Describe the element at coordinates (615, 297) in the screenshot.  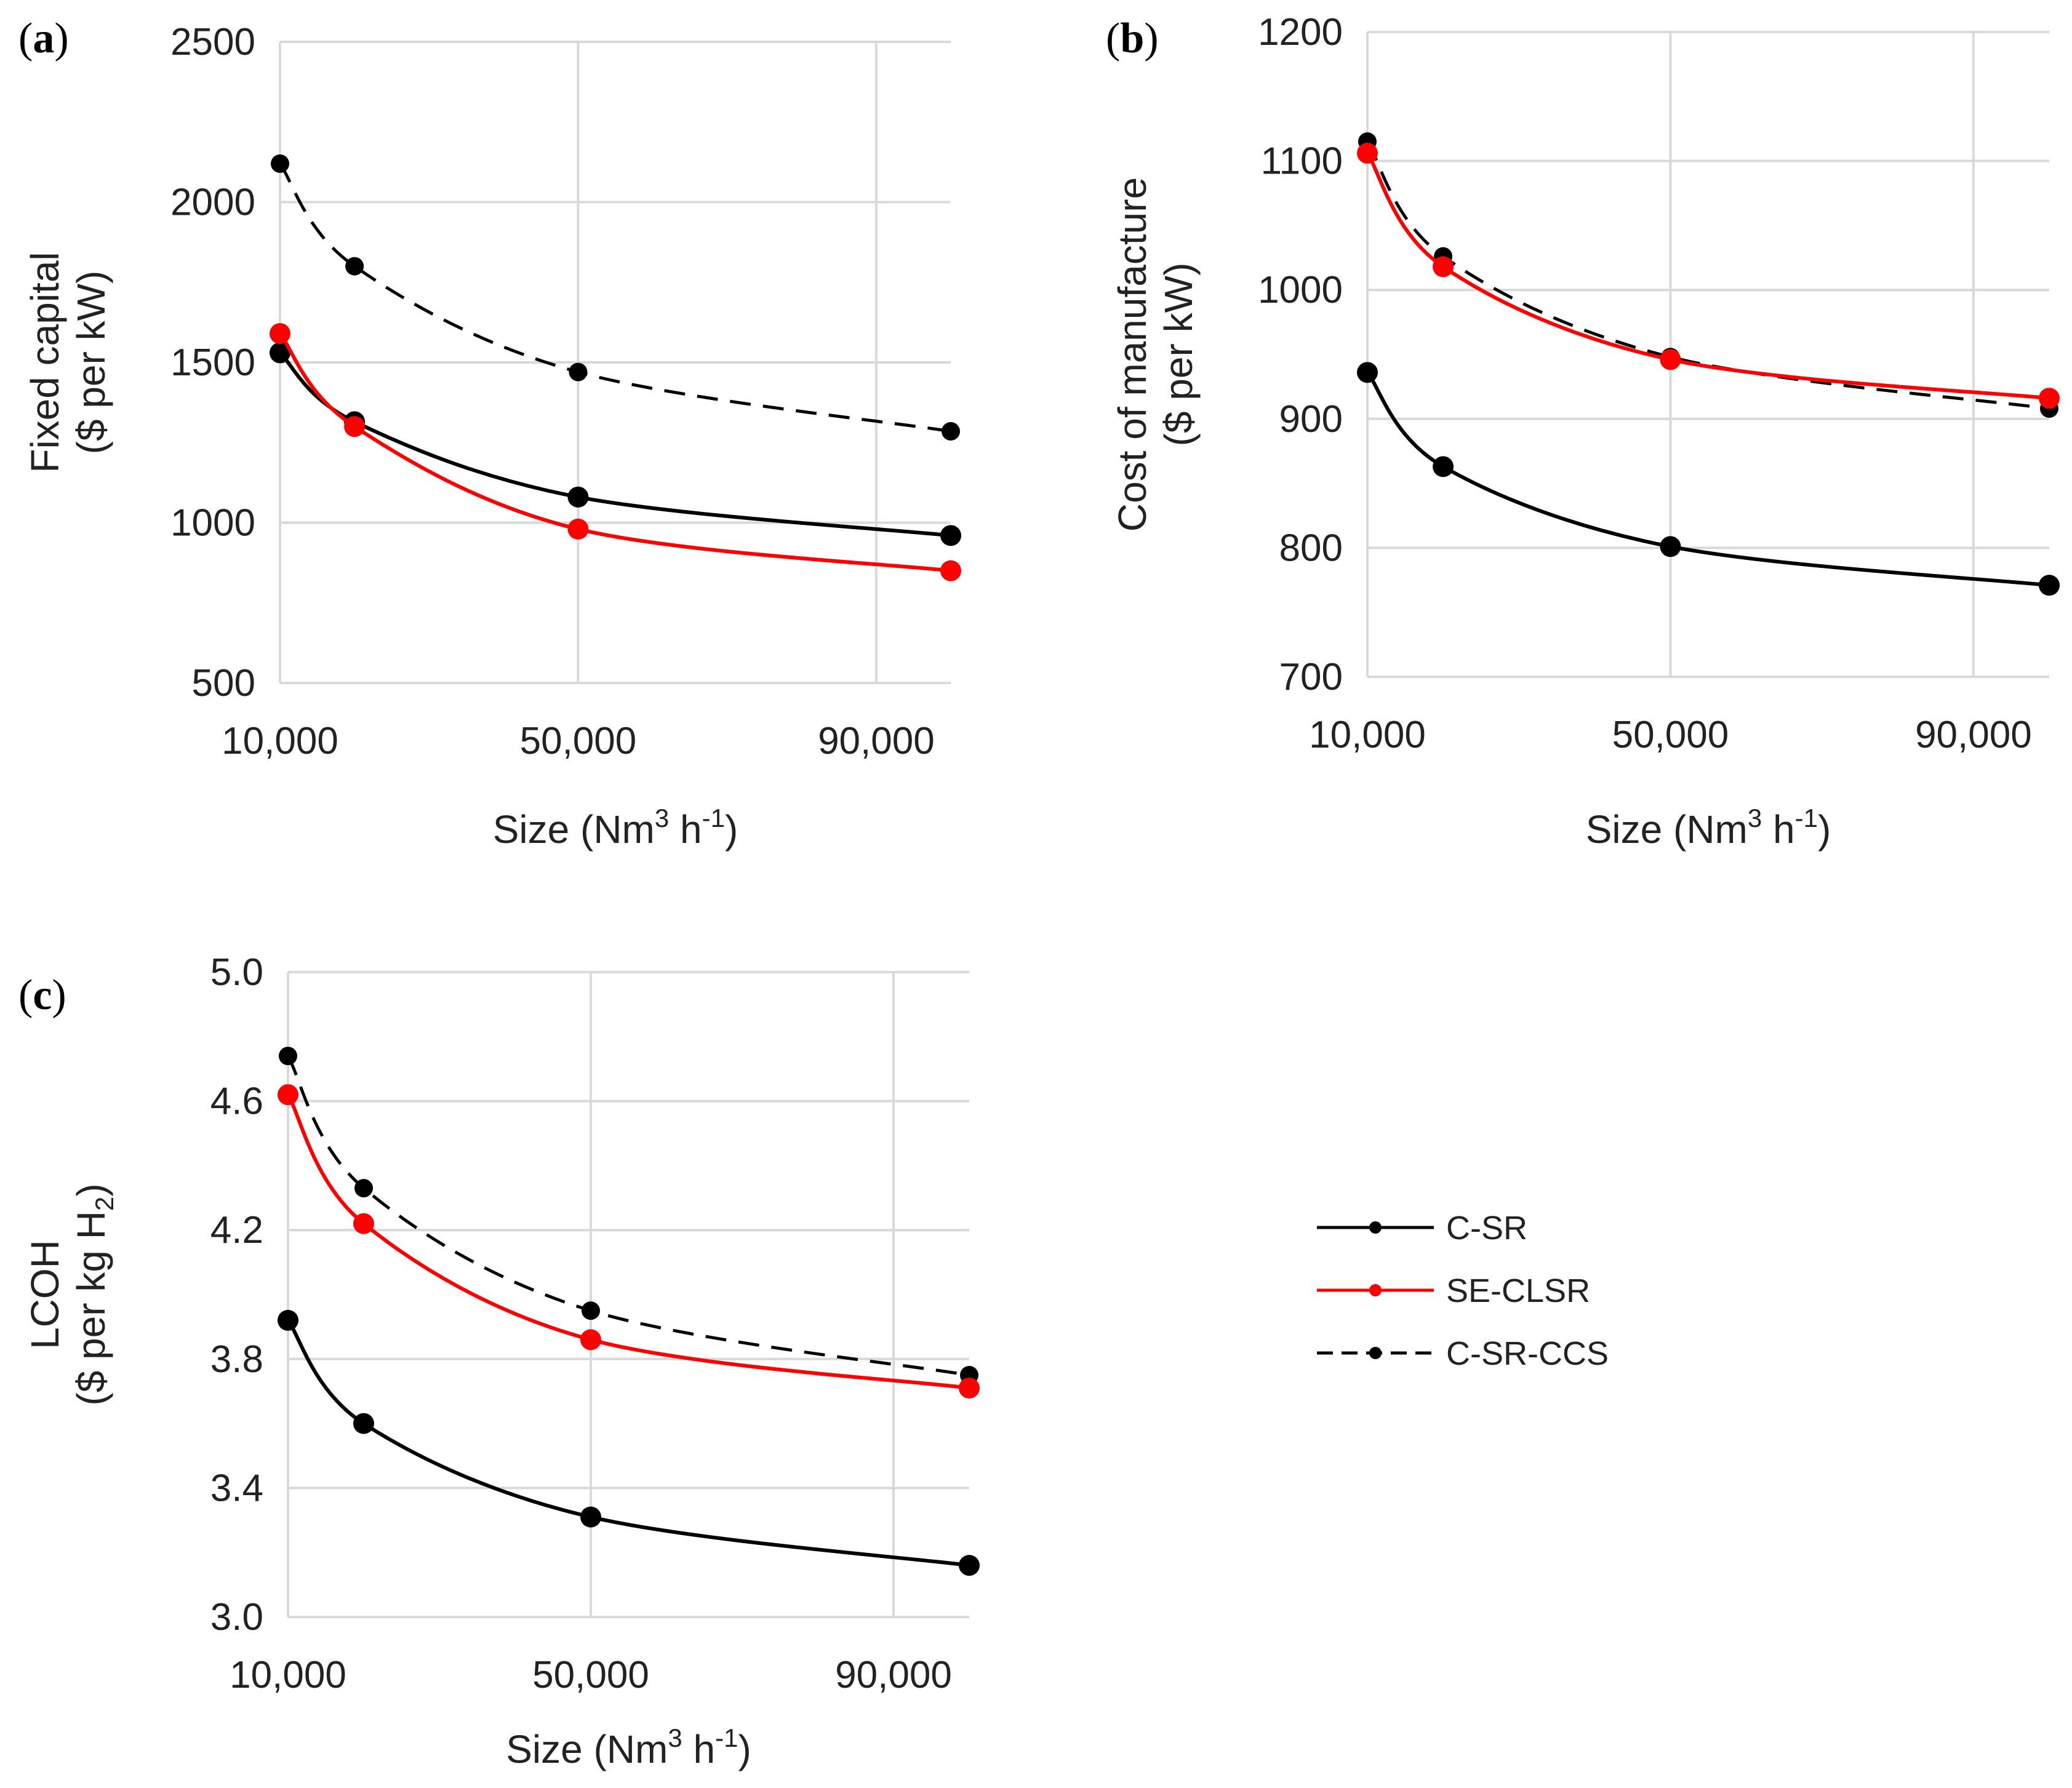
I see `series-c-sr-ccs` at that location.